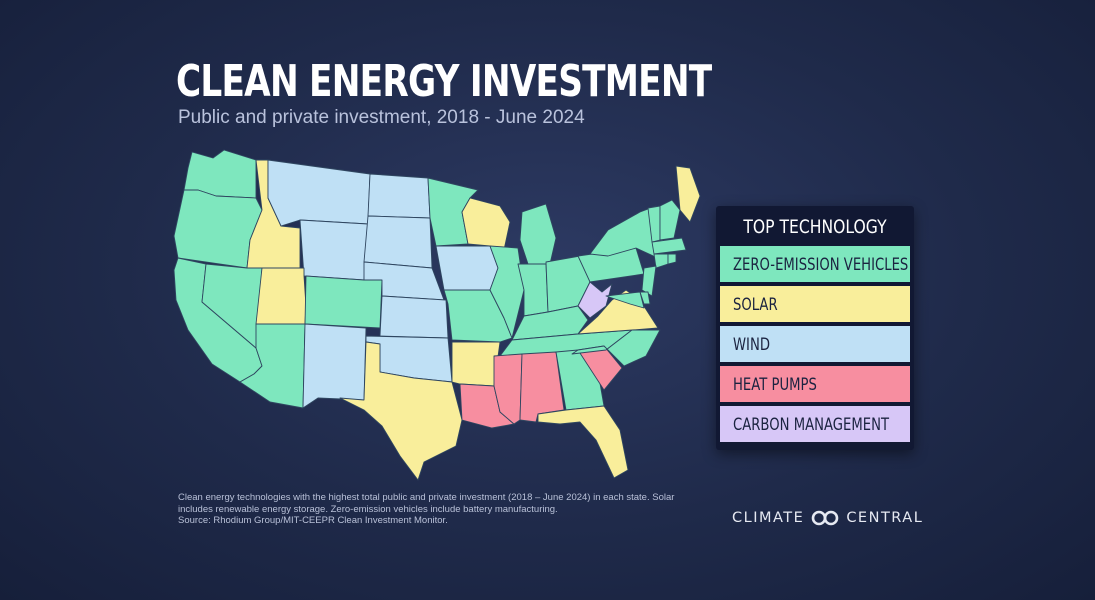 The height and width of the screenshot is (600, 1095). What do you see at coordinates (821, 264) in the screenshot?
I see `legend-label: ZERO-EMISSION VEHICLES` at bounding box center [821, 264].